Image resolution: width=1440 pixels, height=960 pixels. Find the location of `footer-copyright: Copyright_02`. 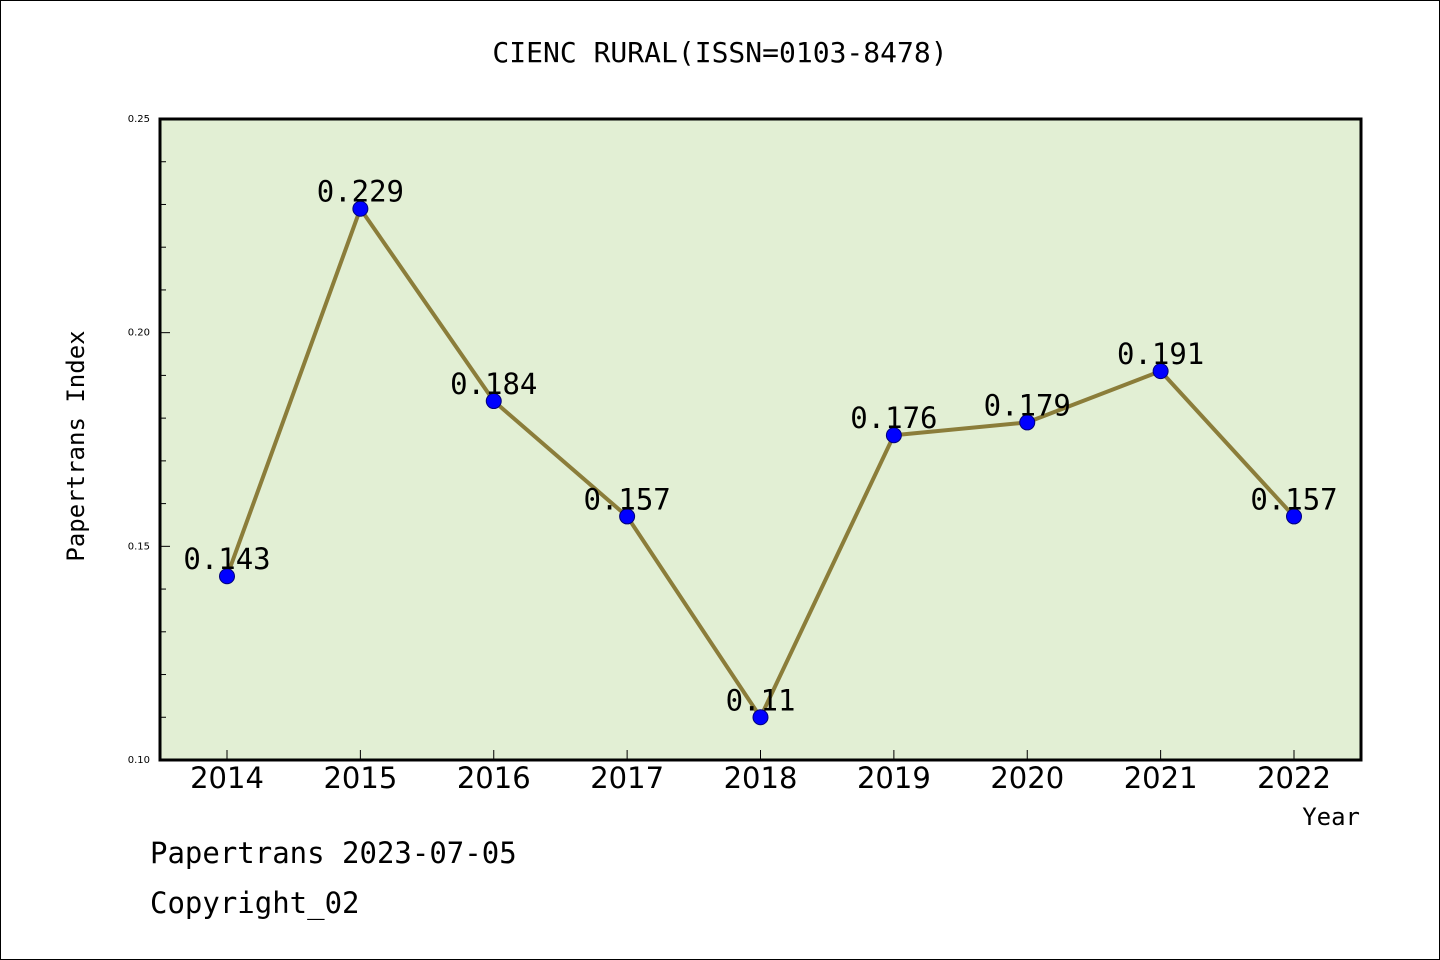

footer-copyright: Copyright_02 is located at coordinates (255, 903).